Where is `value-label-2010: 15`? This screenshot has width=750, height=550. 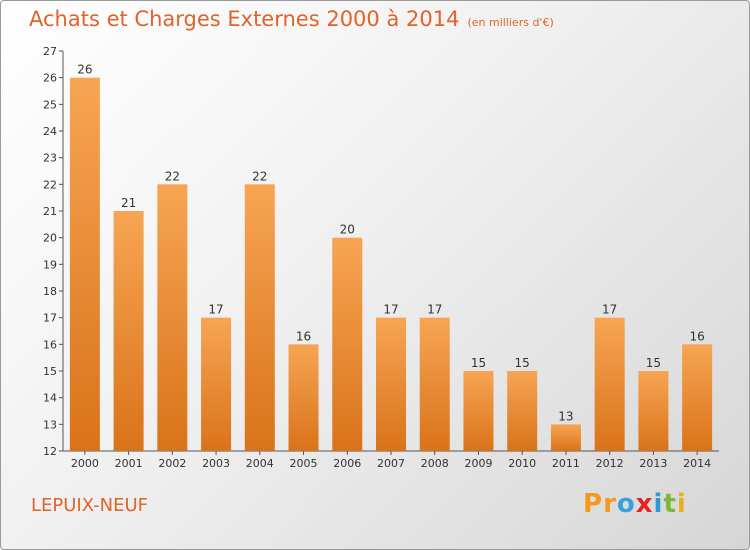
value-label-2010: 15 is located at coordinates (522, 363).